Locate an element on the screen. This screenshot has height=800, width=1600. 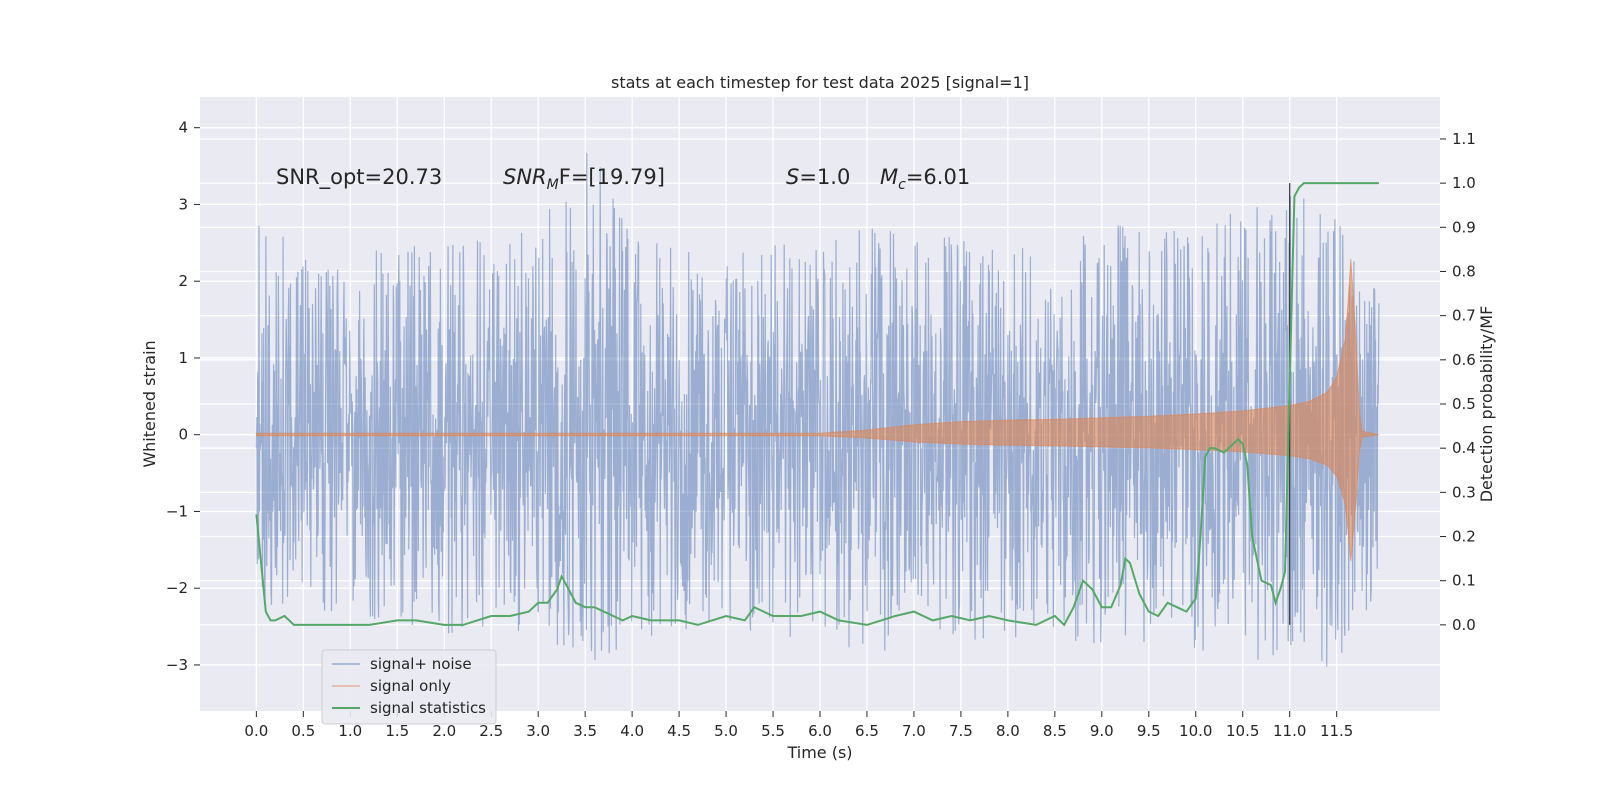
y-left-tick-label-0: 4 is located at coordinates (183, 128).